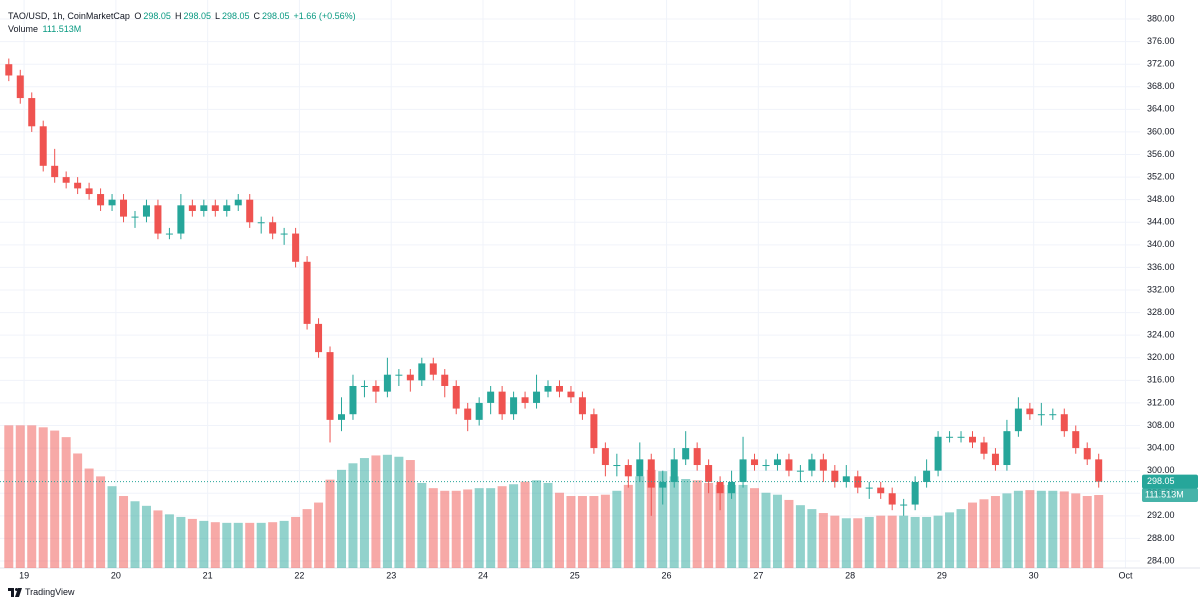  I want to click on y-tick-label: 292.00, so click(1161, 515).